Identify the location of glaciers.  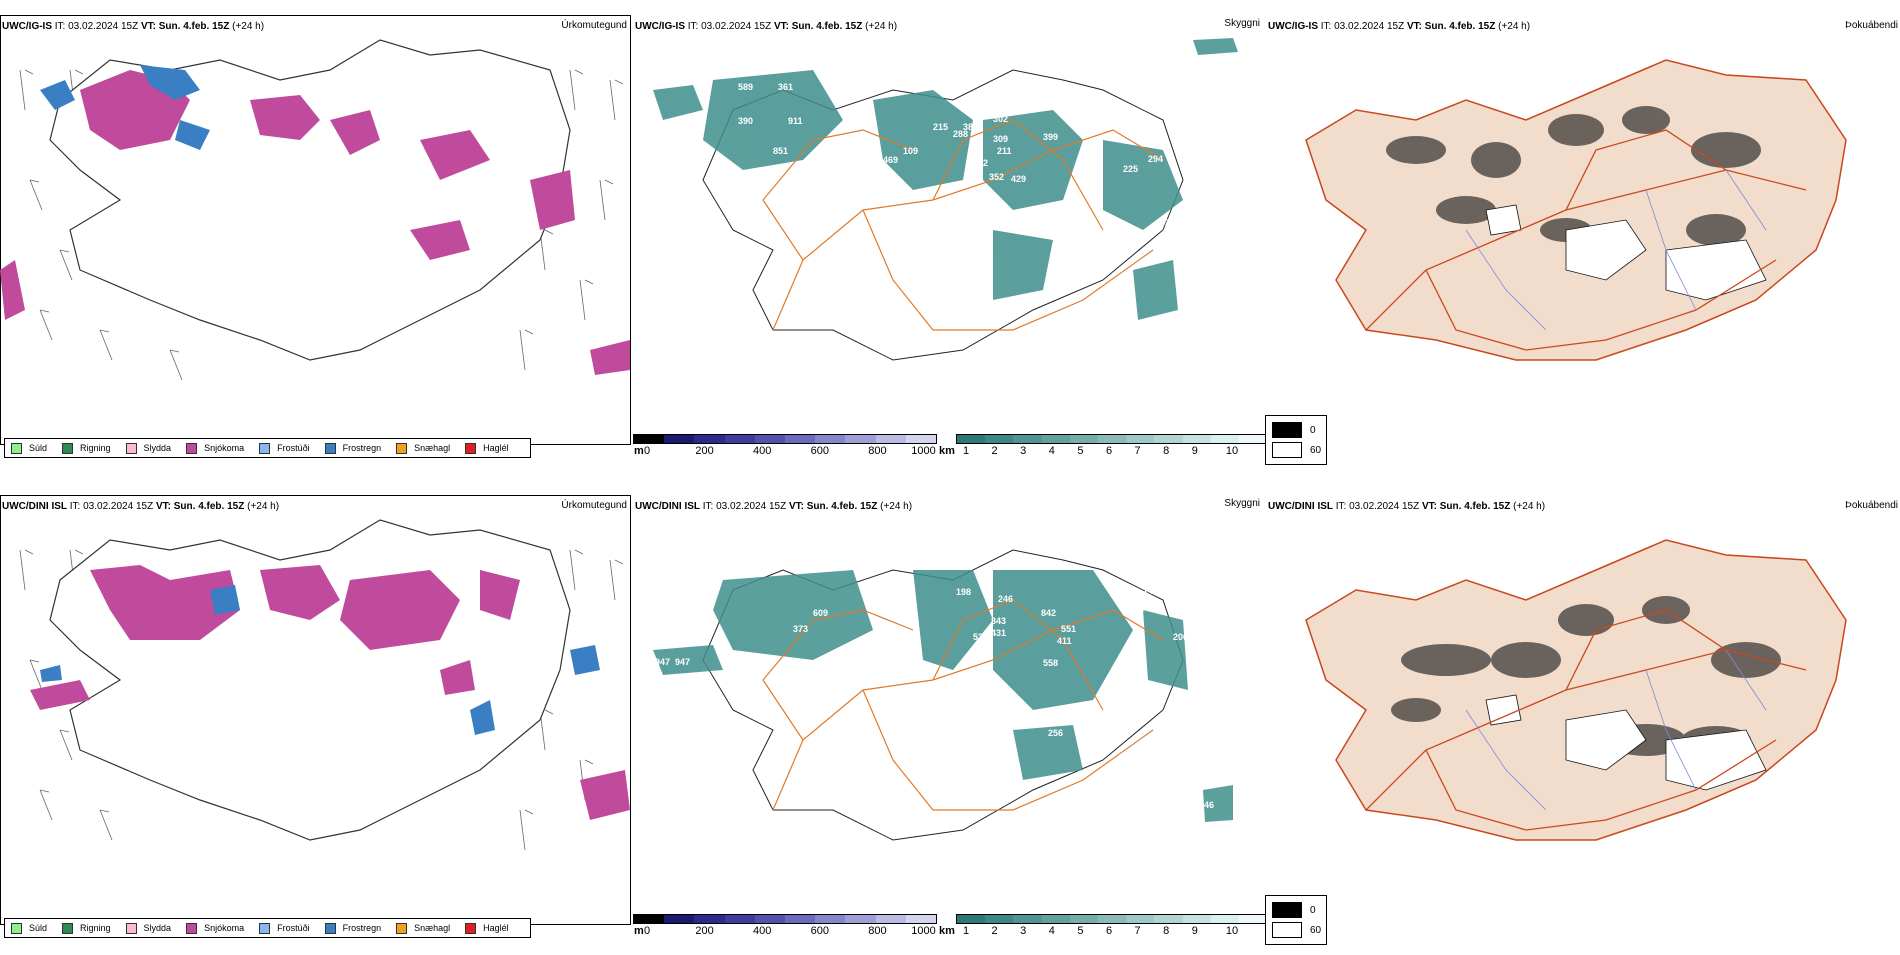
(1626, 742).